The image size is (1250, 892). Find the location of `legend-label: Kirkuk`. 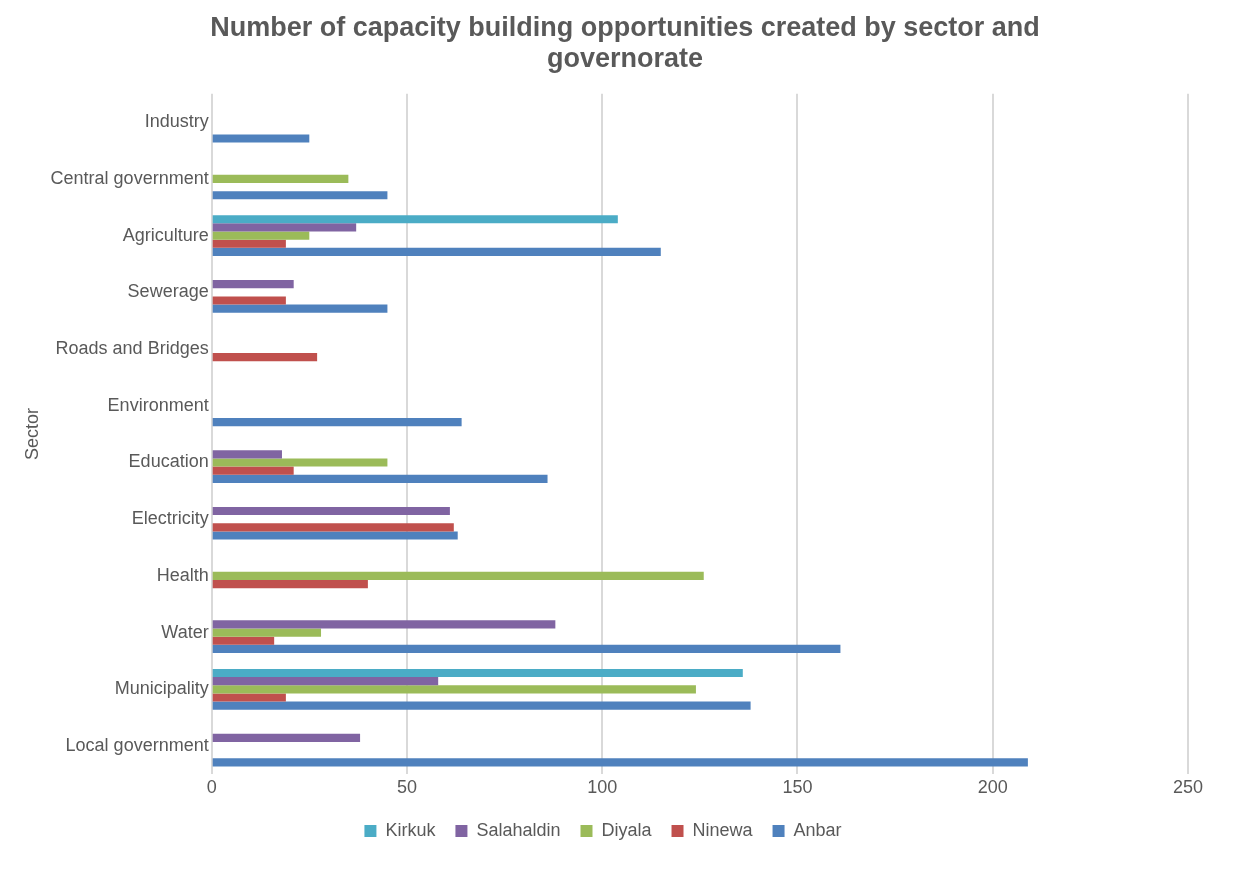

legend-label: Kirkuk is located at coordinates (411, 829).